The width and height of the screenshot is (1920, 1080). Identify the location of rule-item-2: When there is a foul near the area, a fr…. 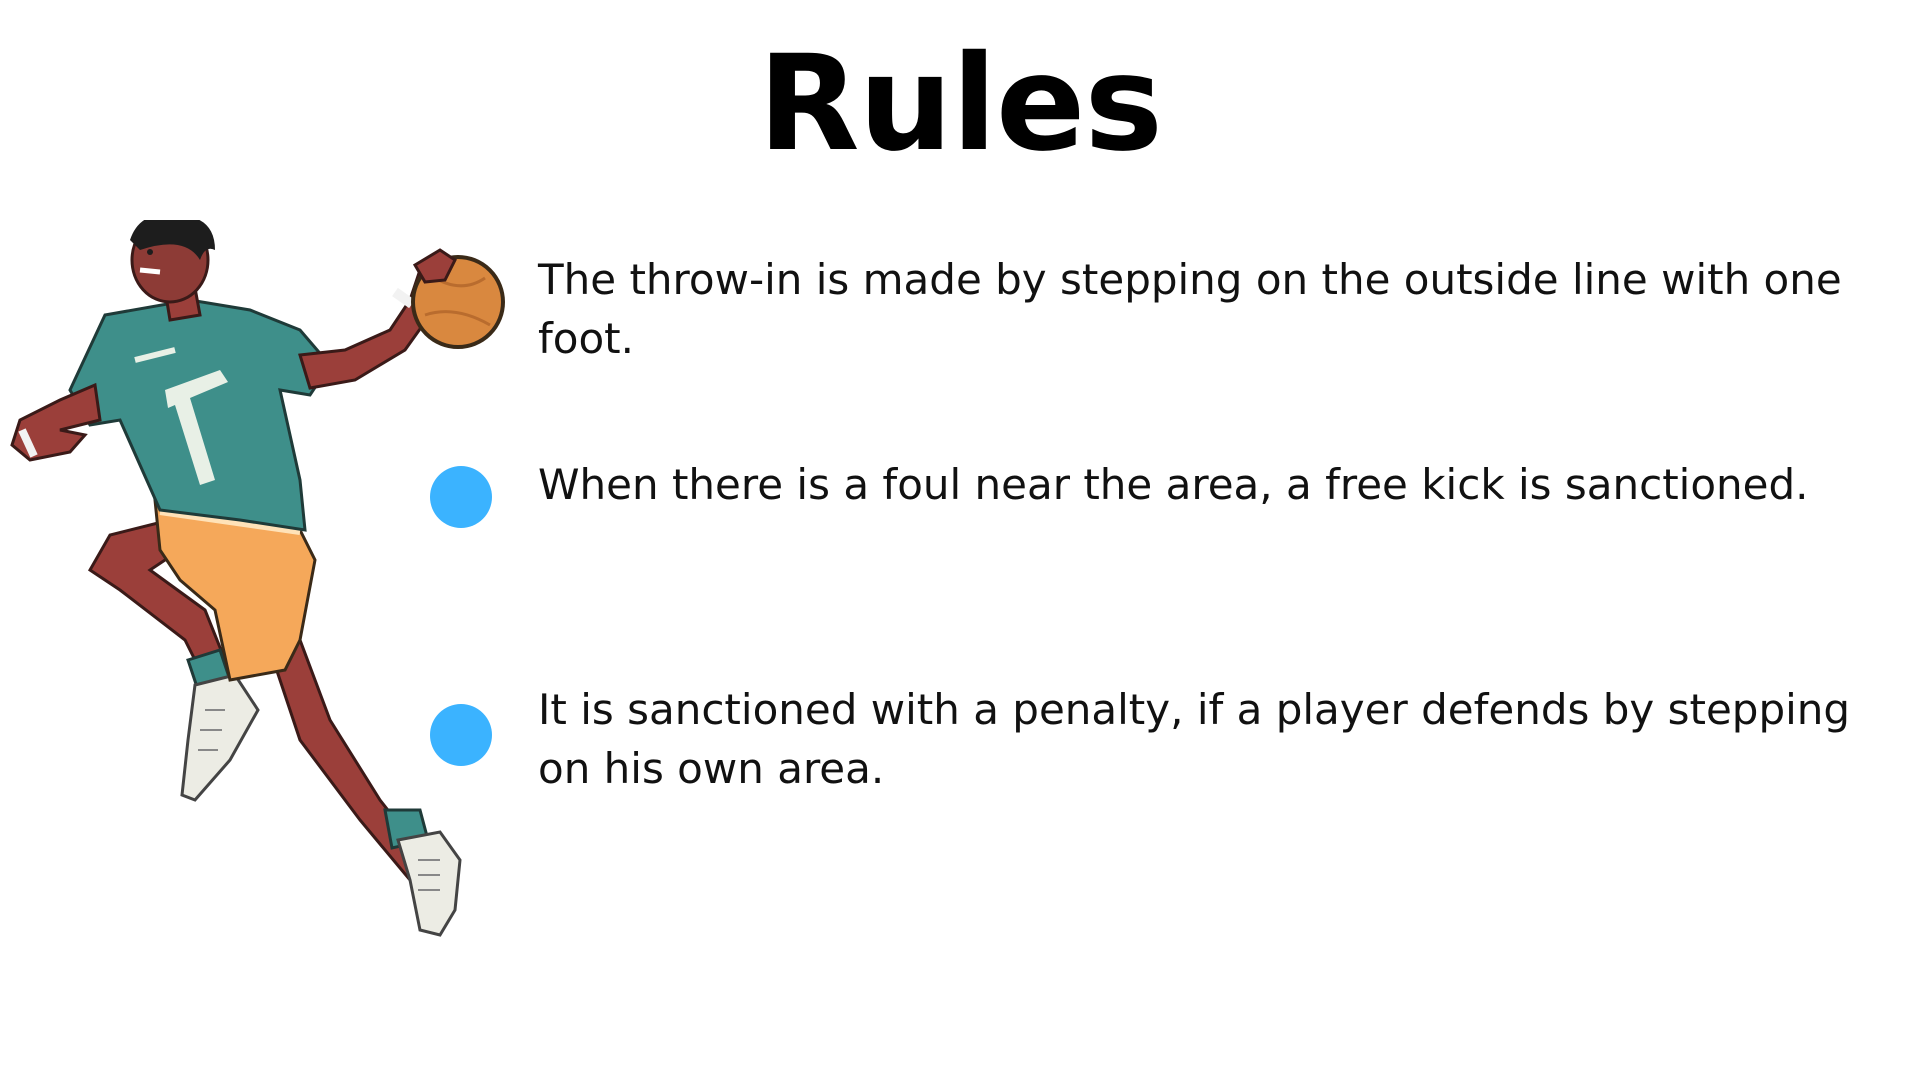
(1173, 484).